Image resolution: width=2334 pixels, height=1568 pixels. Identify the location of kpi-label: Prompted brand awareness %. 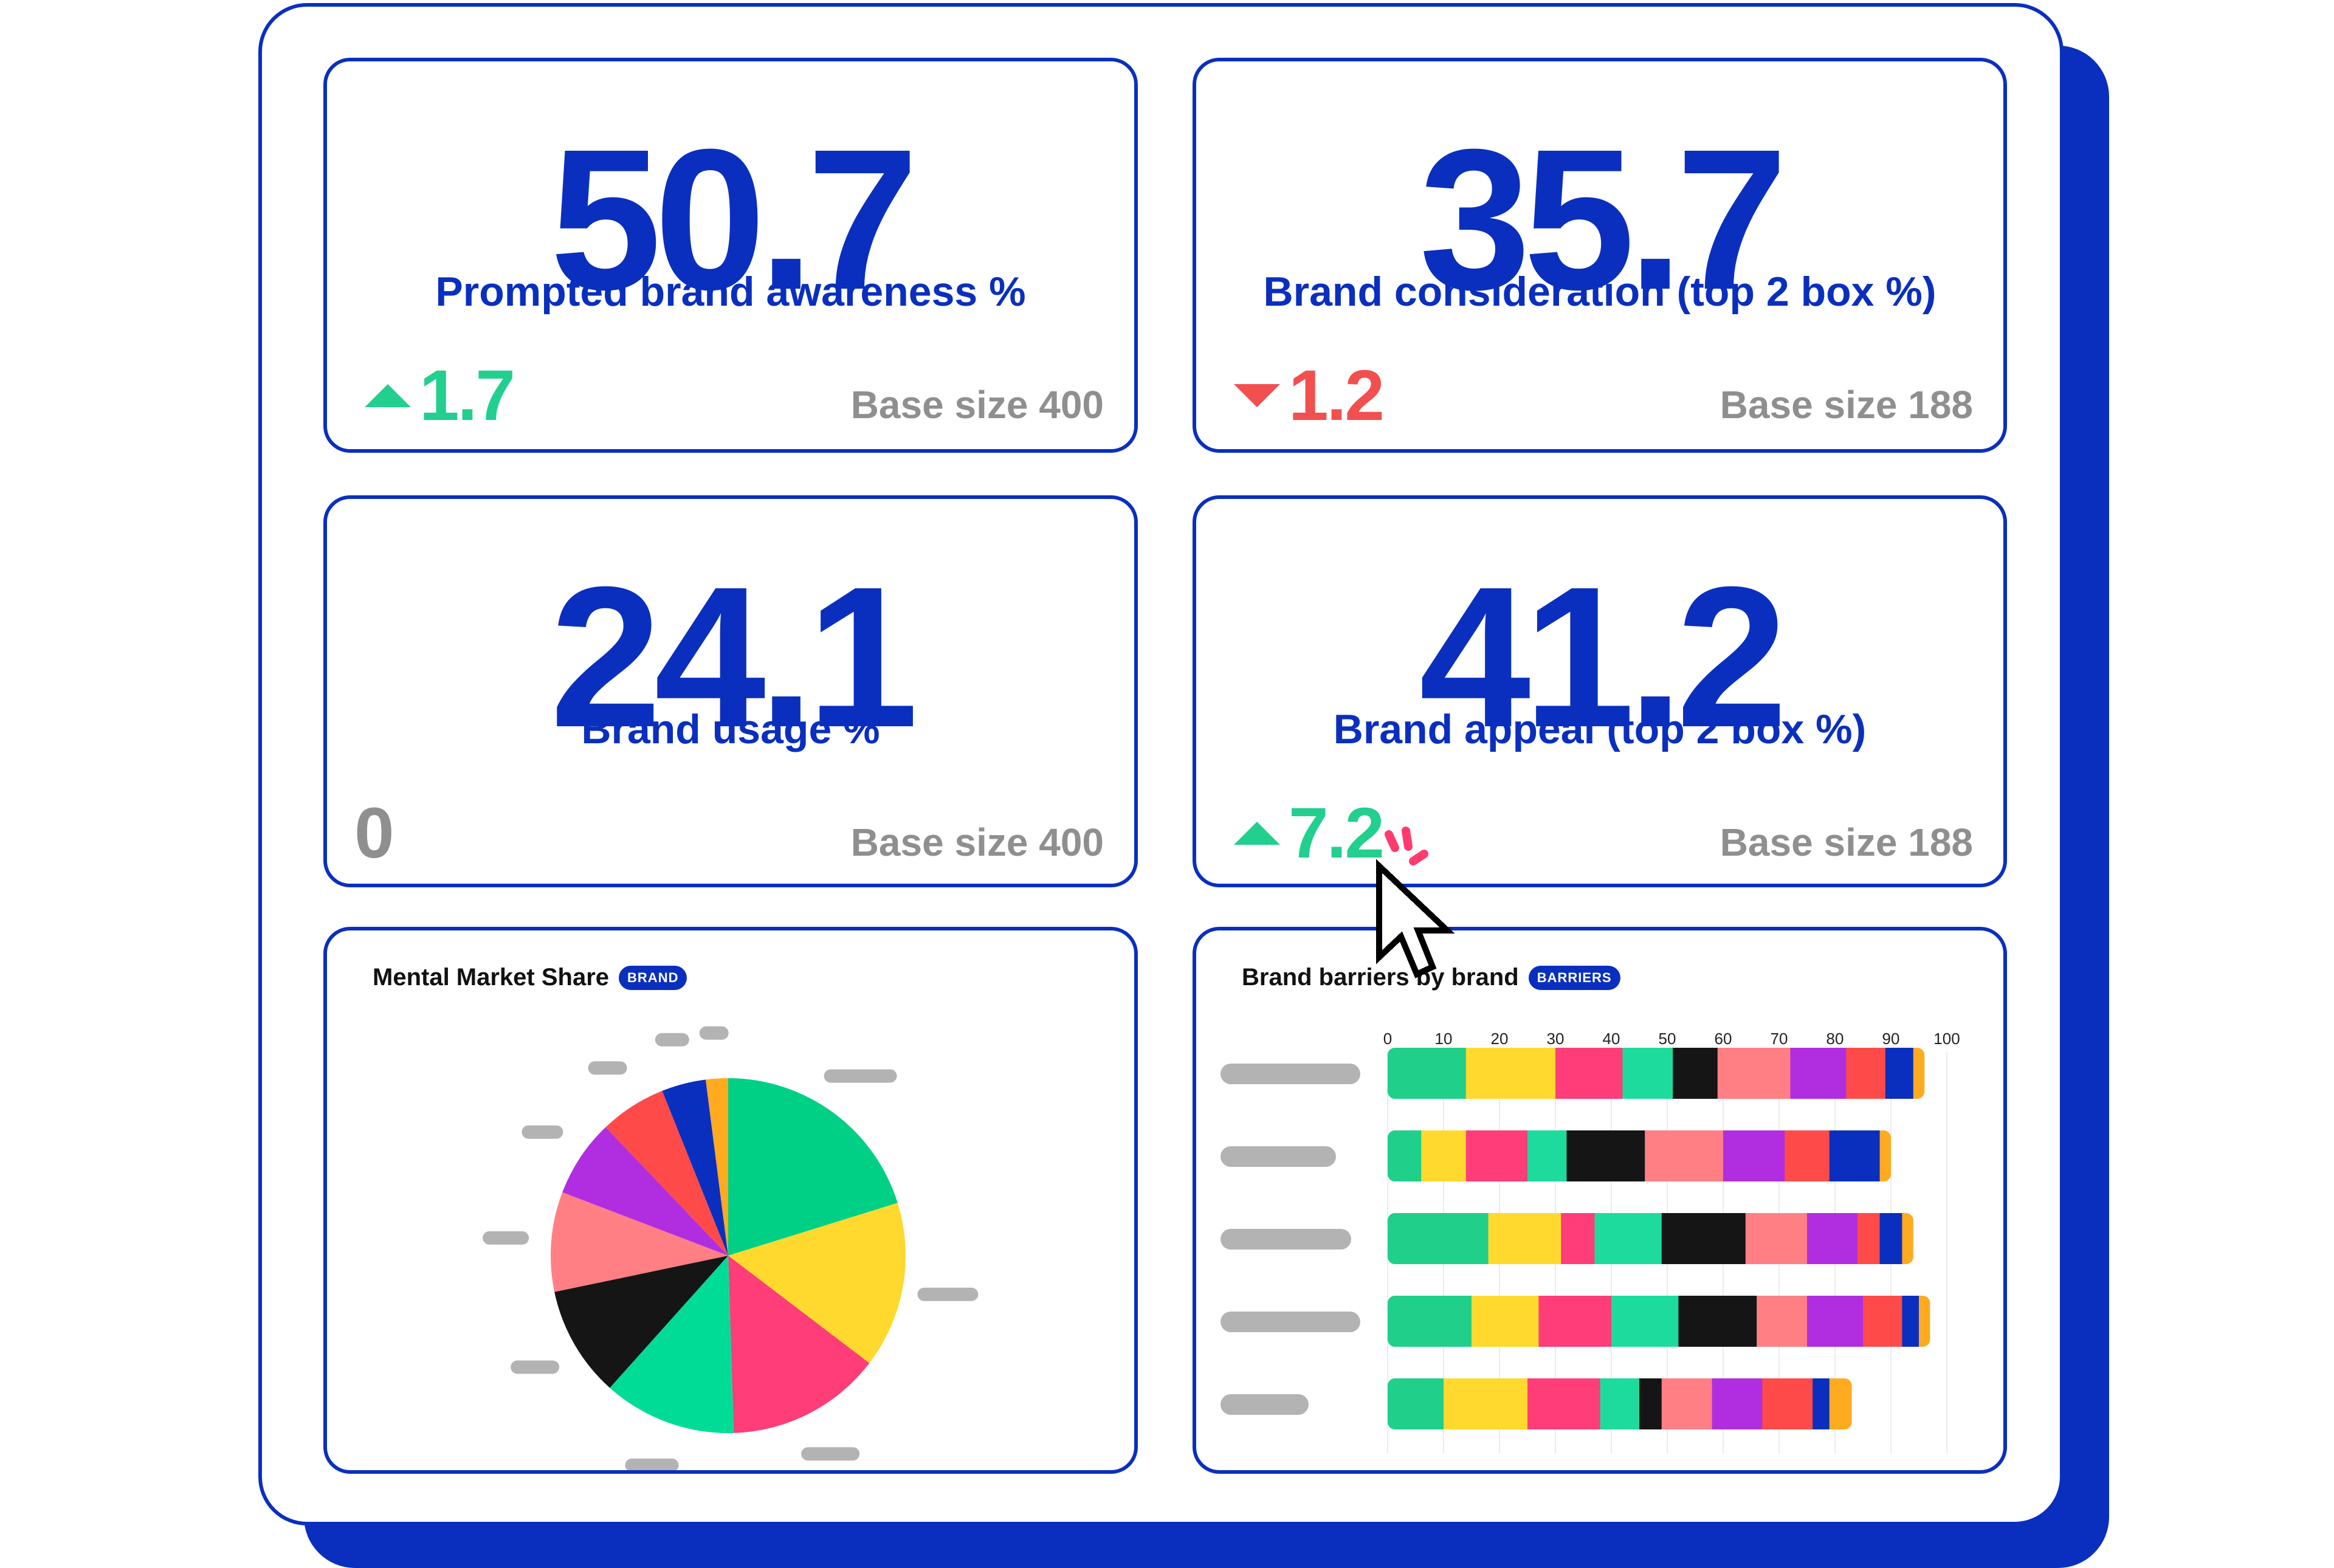
(730, 292).